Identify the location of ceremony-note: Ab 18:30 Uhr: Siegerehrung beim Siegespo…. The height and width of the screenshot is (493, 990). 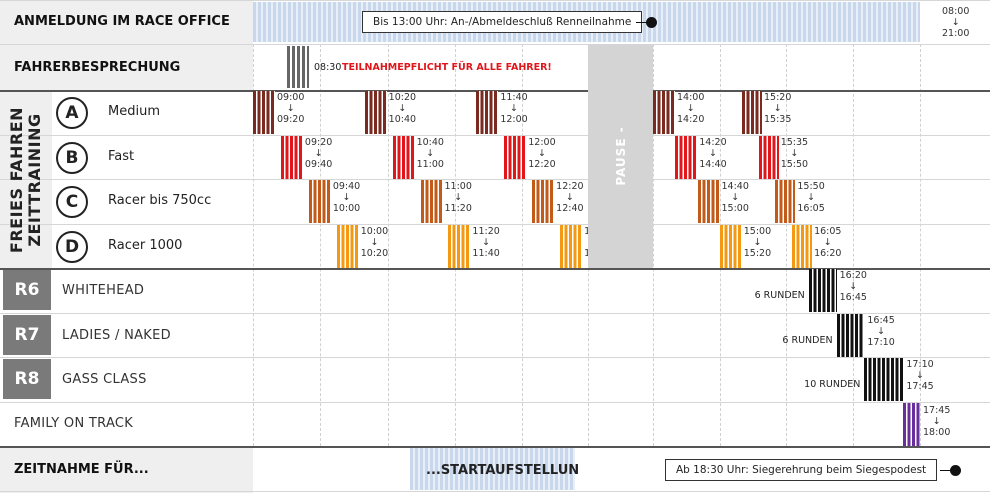
(801, 470).